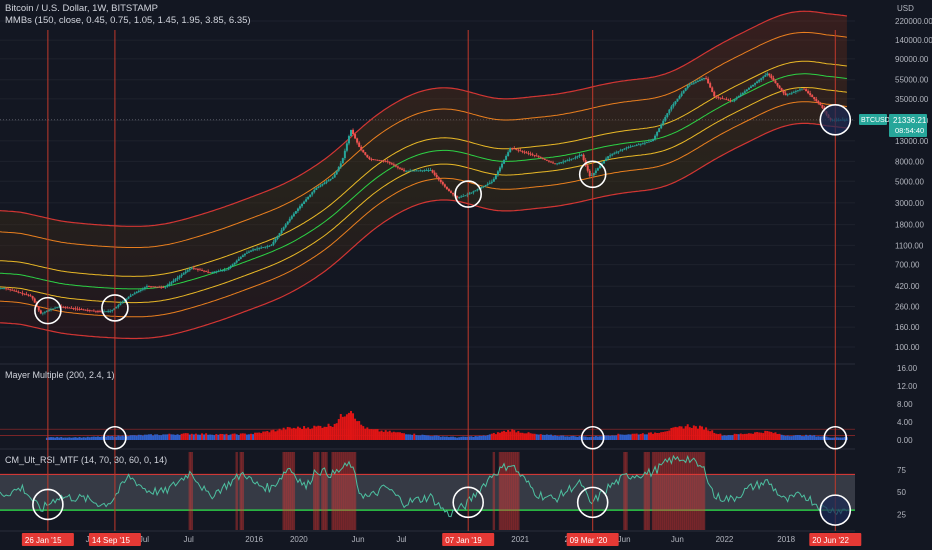 The height and width of the screenshot is (550, 932). I want to click on price-tick: 140000.00, so click(913, 40).